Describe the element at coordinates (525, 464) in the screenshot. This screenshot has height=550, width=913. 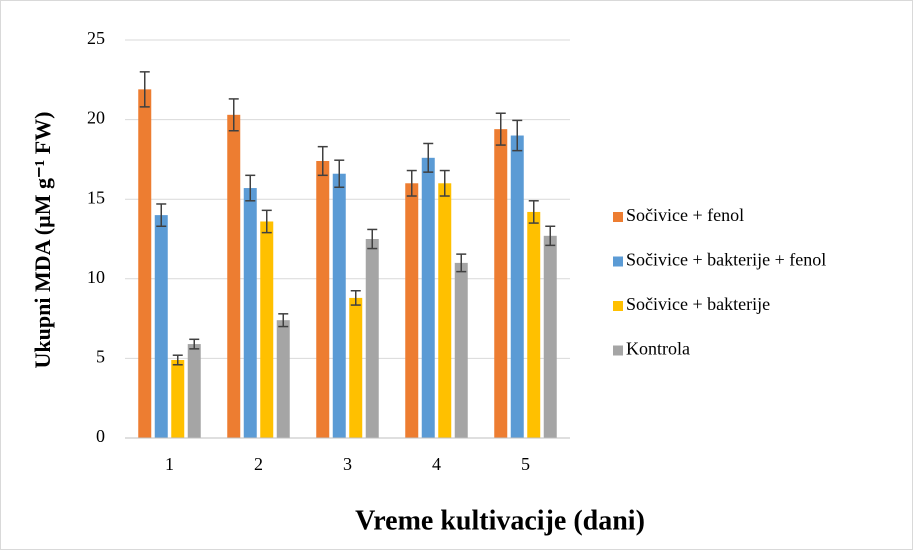
I see `x-tick-label: 5` at that location.